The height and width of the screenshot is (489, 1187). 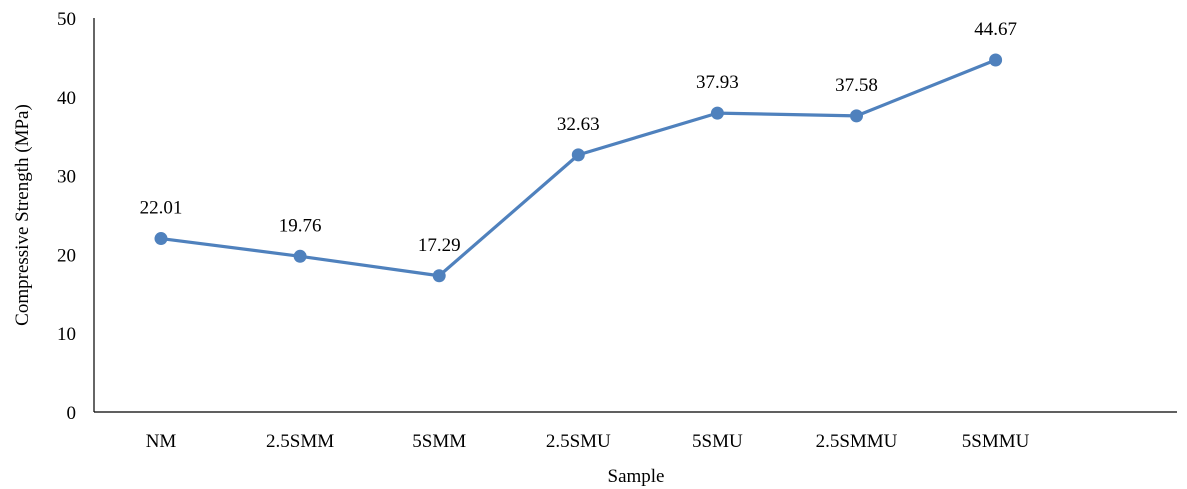 What do you see at coordinates (578, 124) in the screenshot?
I see `data-label: 32.63` at bounding box center [578, 124].